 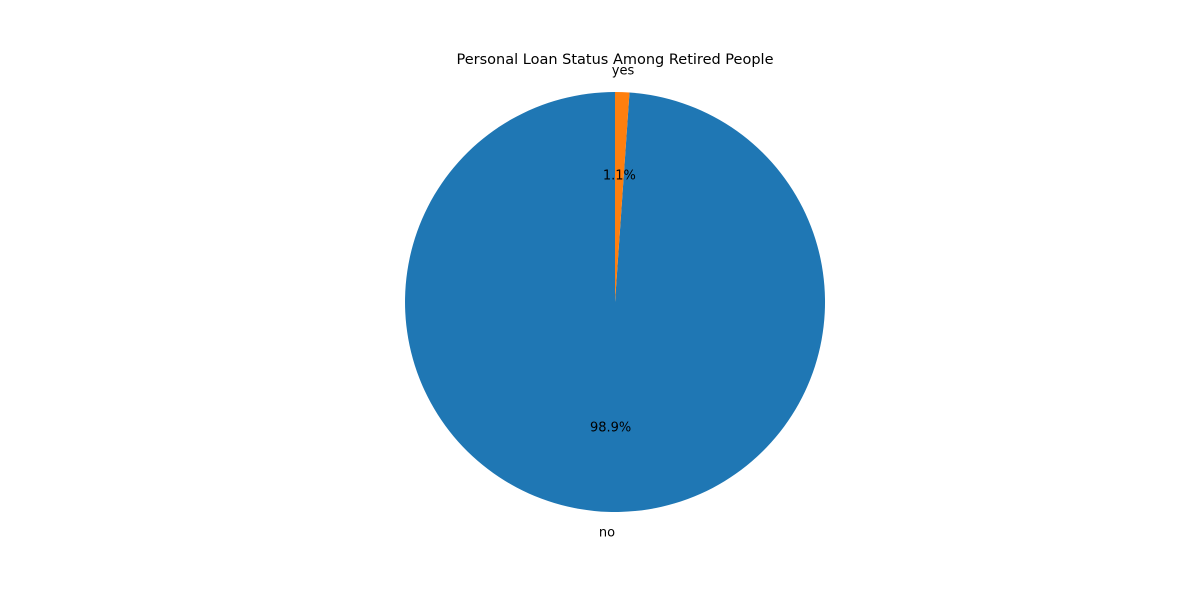 I want to click on slice-percent-no: 98.9%, so click(x=610, y=427).